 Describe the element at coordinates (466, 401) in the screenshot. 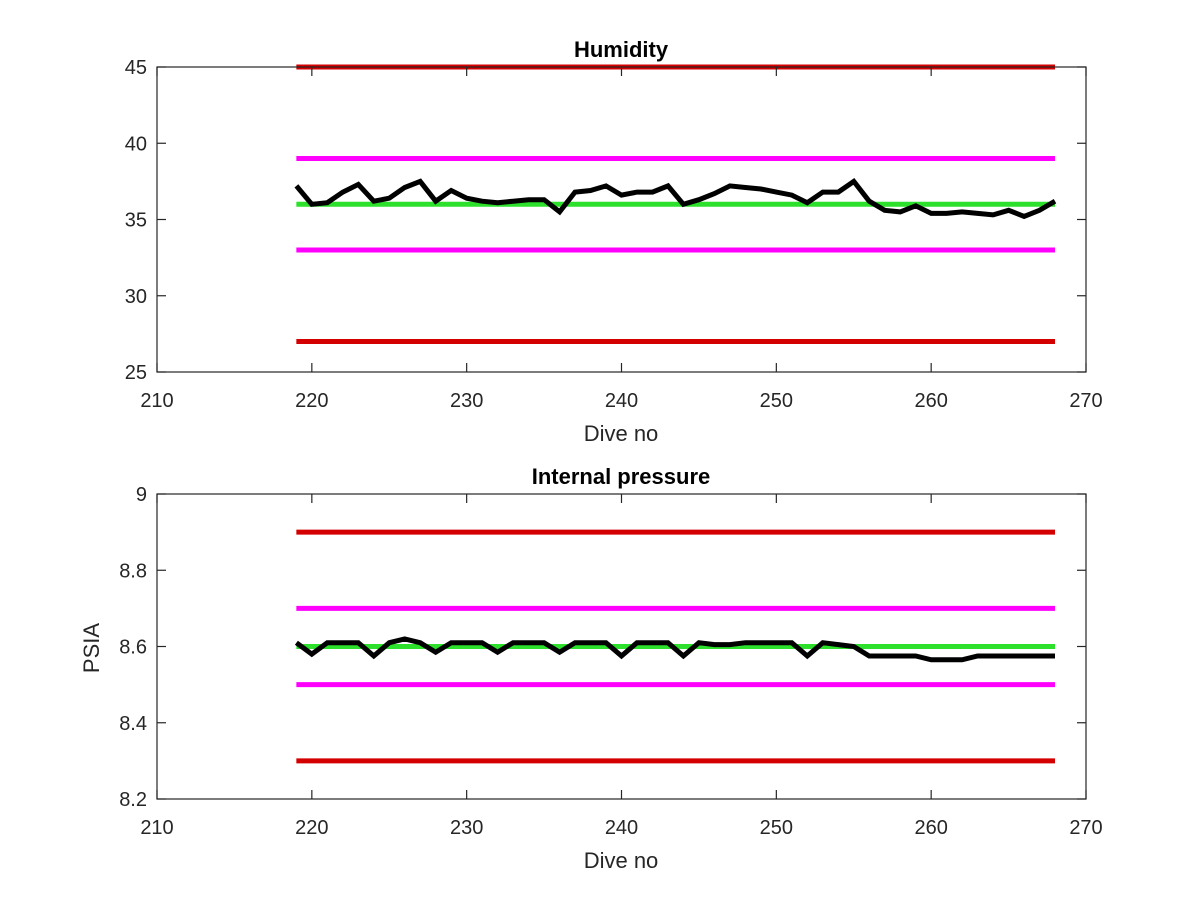

I see `humidity-x-tick-label: 230` at that location.